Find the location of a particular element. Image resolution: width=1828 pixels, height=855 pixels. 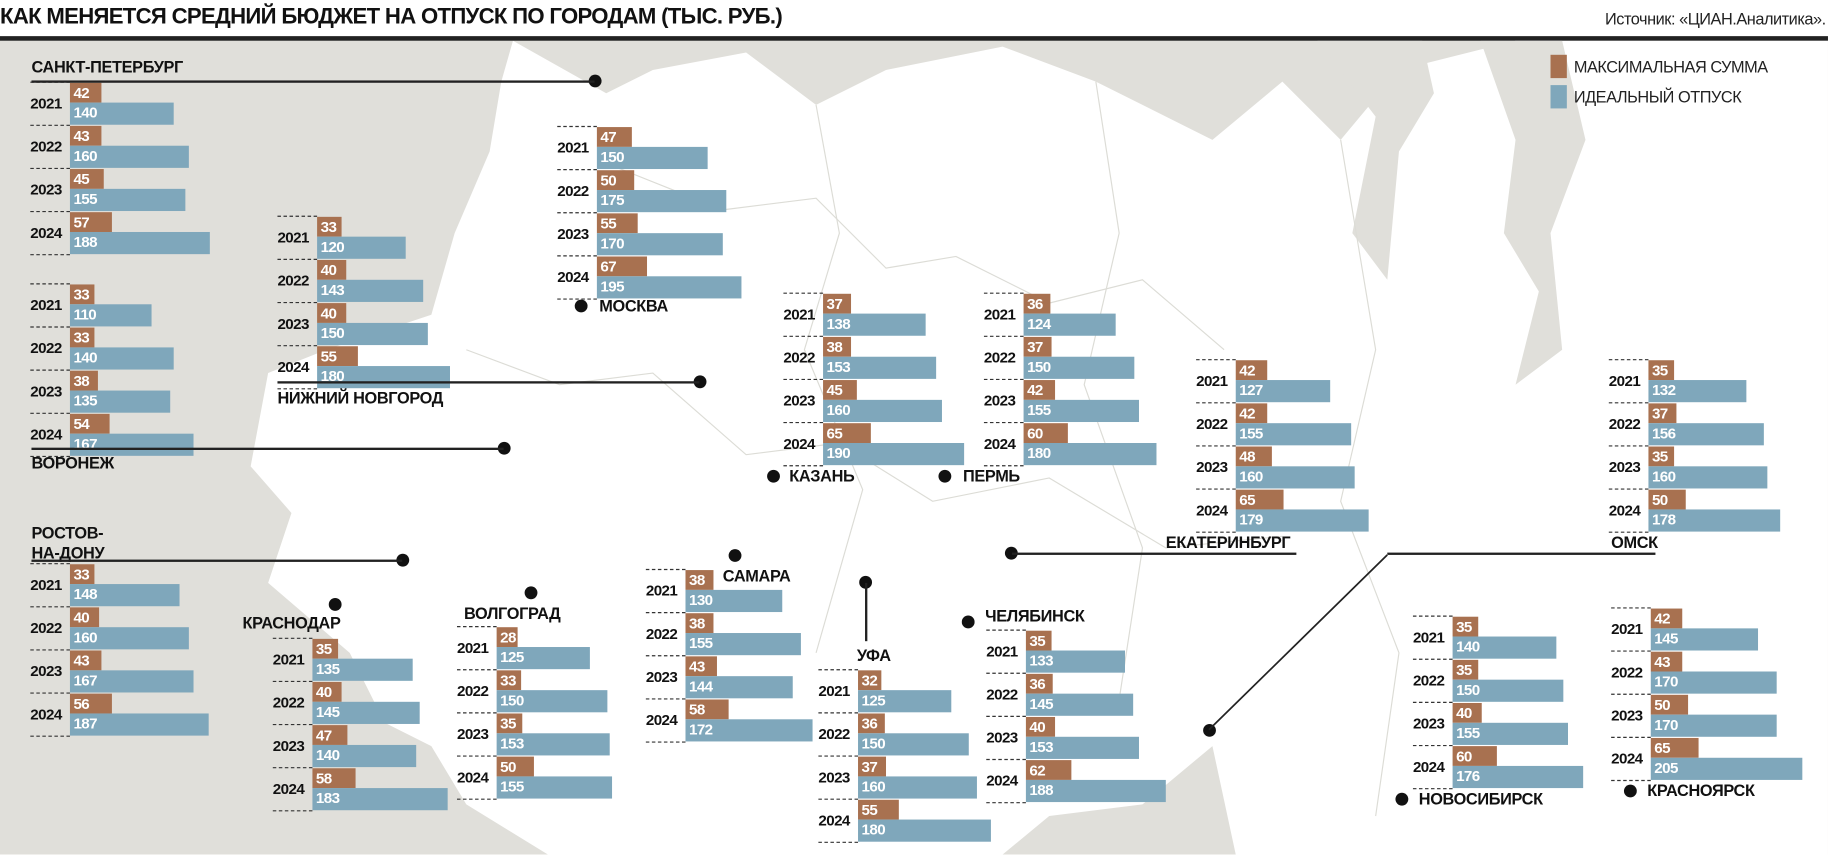

bar-max: 37 is located at coordinates (872, 766).